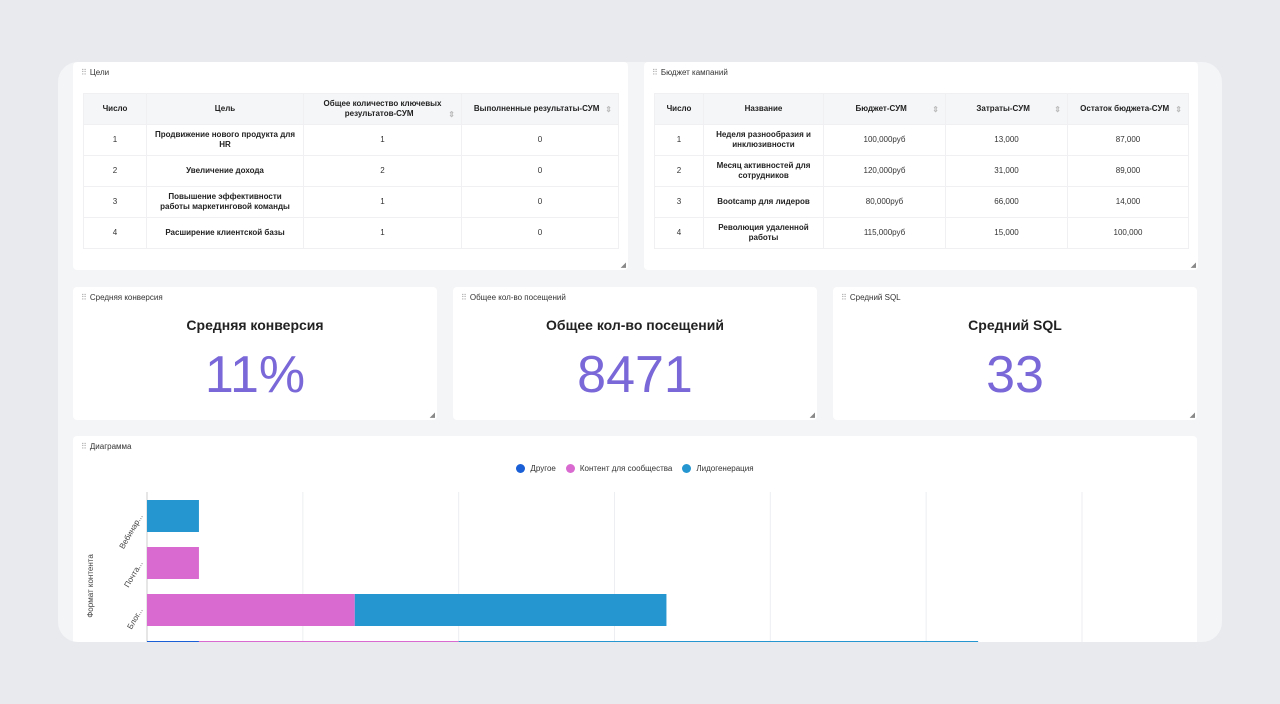 The height and width of the screenshot is (704, 1280). I want to click on panel-title: Диаграмма, so click(110, 446).